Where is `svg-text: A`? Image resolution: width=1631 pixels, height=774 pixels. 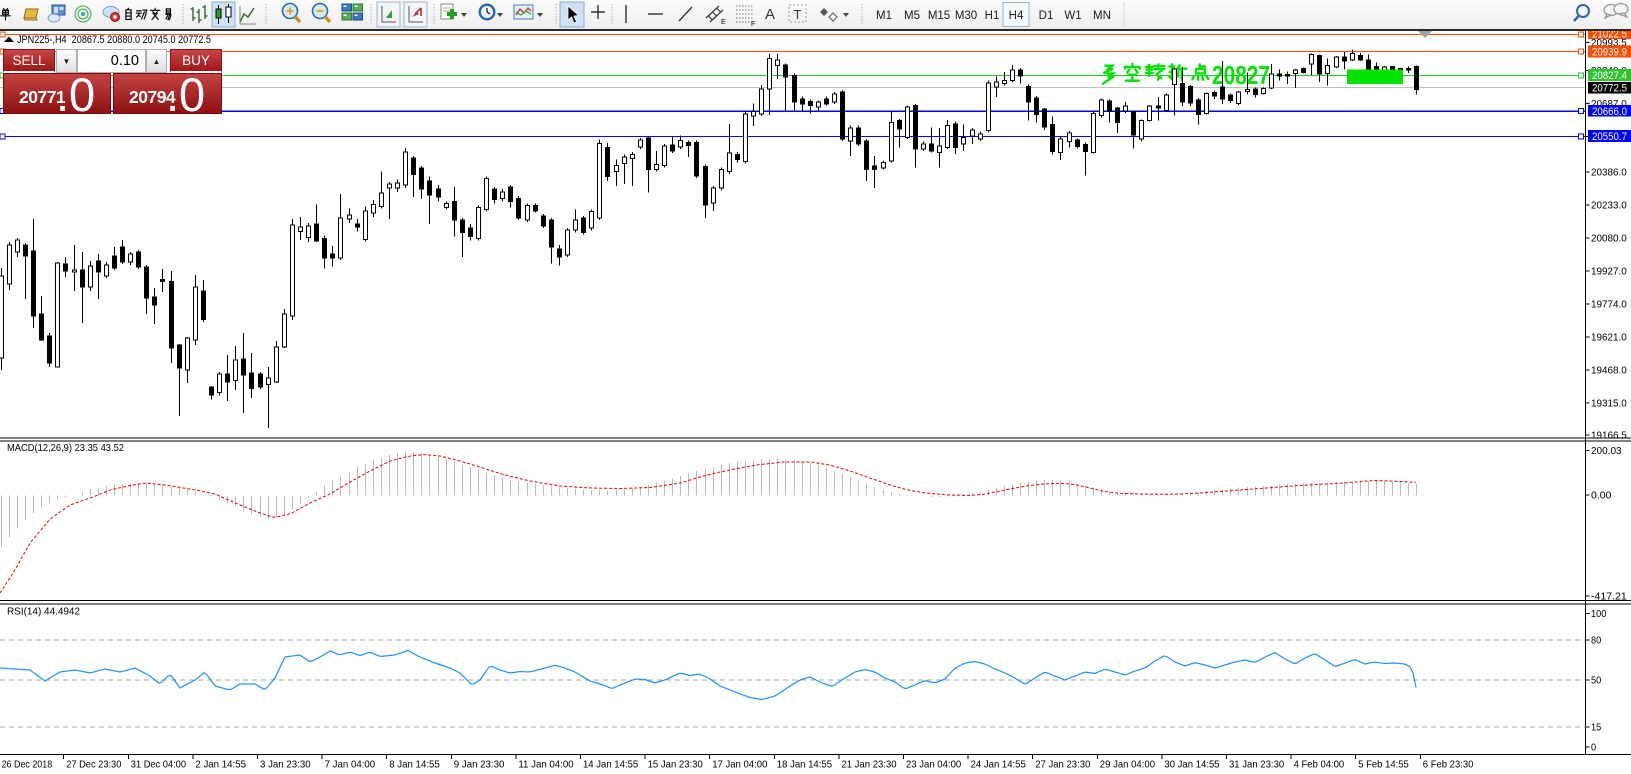
svg-text: A is located at coordinates (770, 14).